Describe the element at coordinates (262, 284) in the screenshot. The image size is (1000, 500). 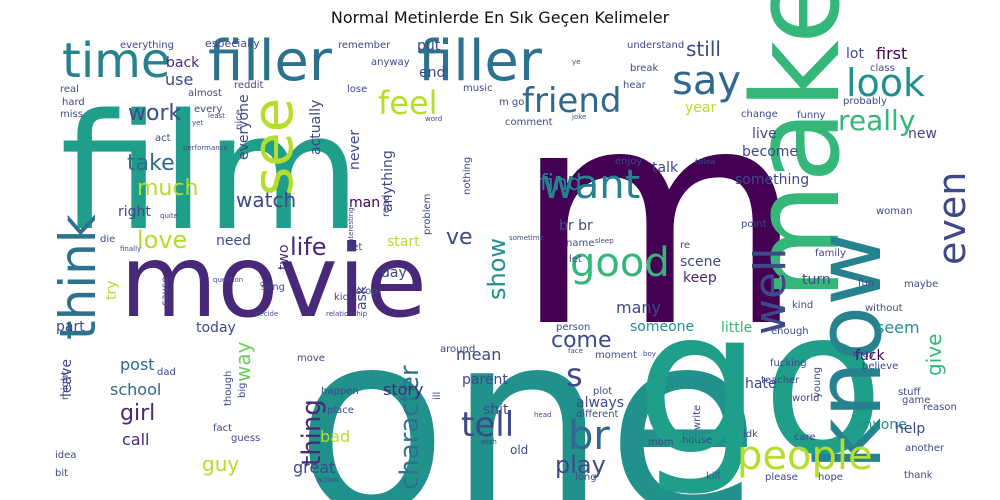
I see `word-d: d` at that location.